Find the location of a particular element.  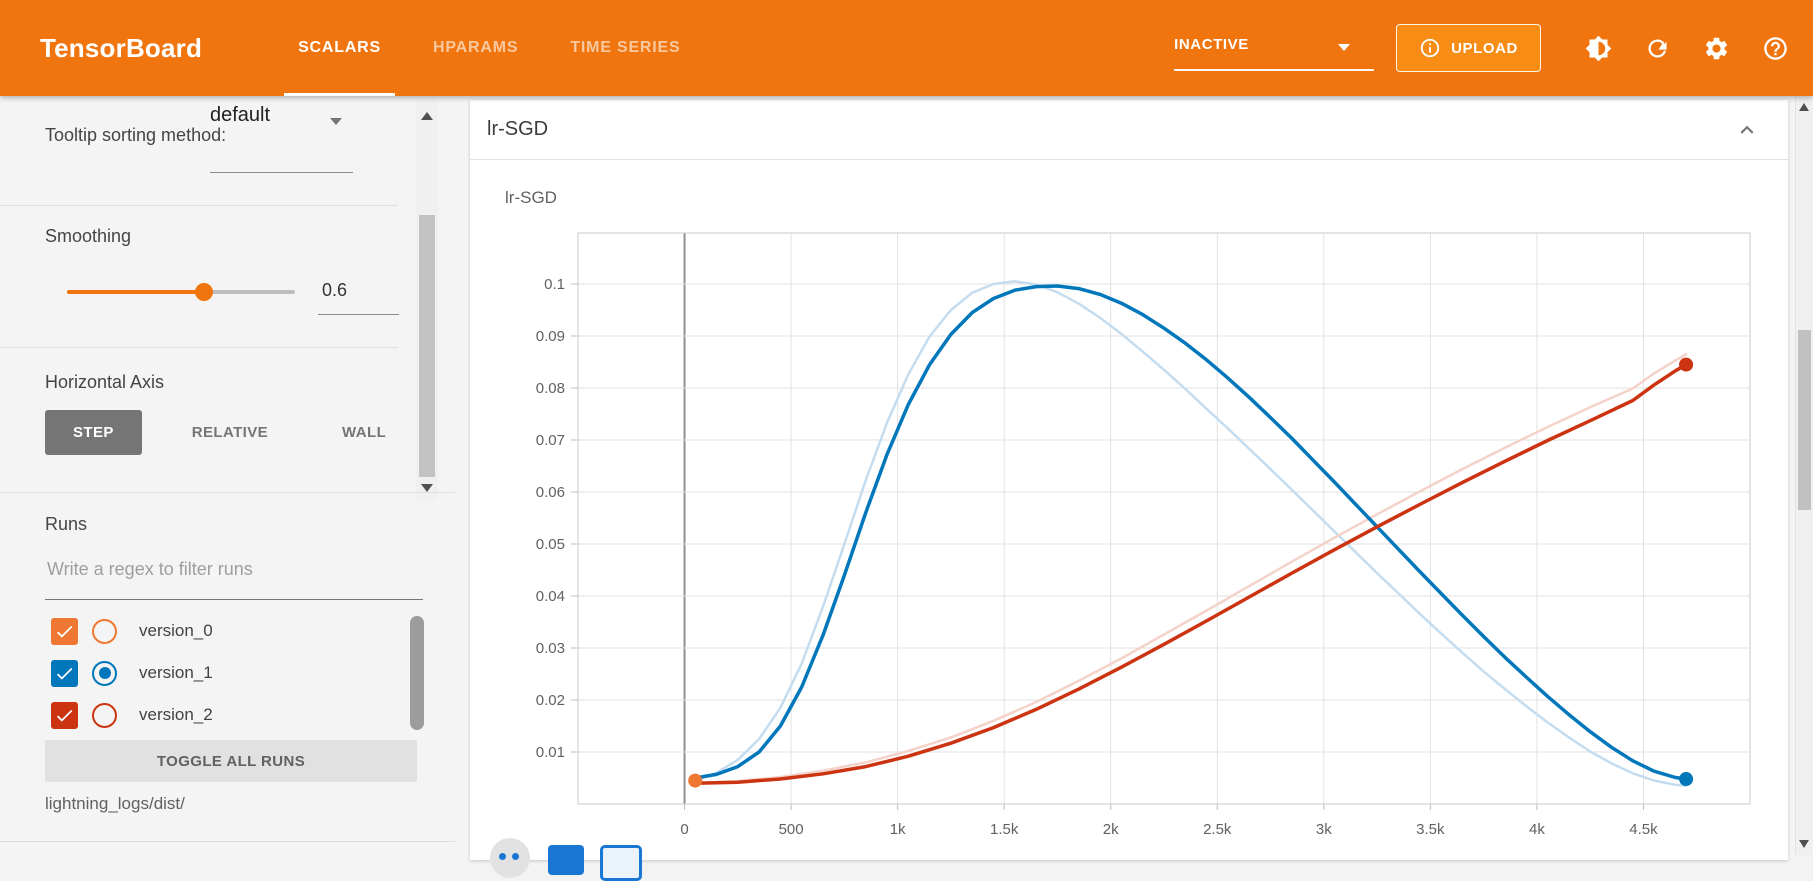

help-icon is located at coordinates (1775, 48).